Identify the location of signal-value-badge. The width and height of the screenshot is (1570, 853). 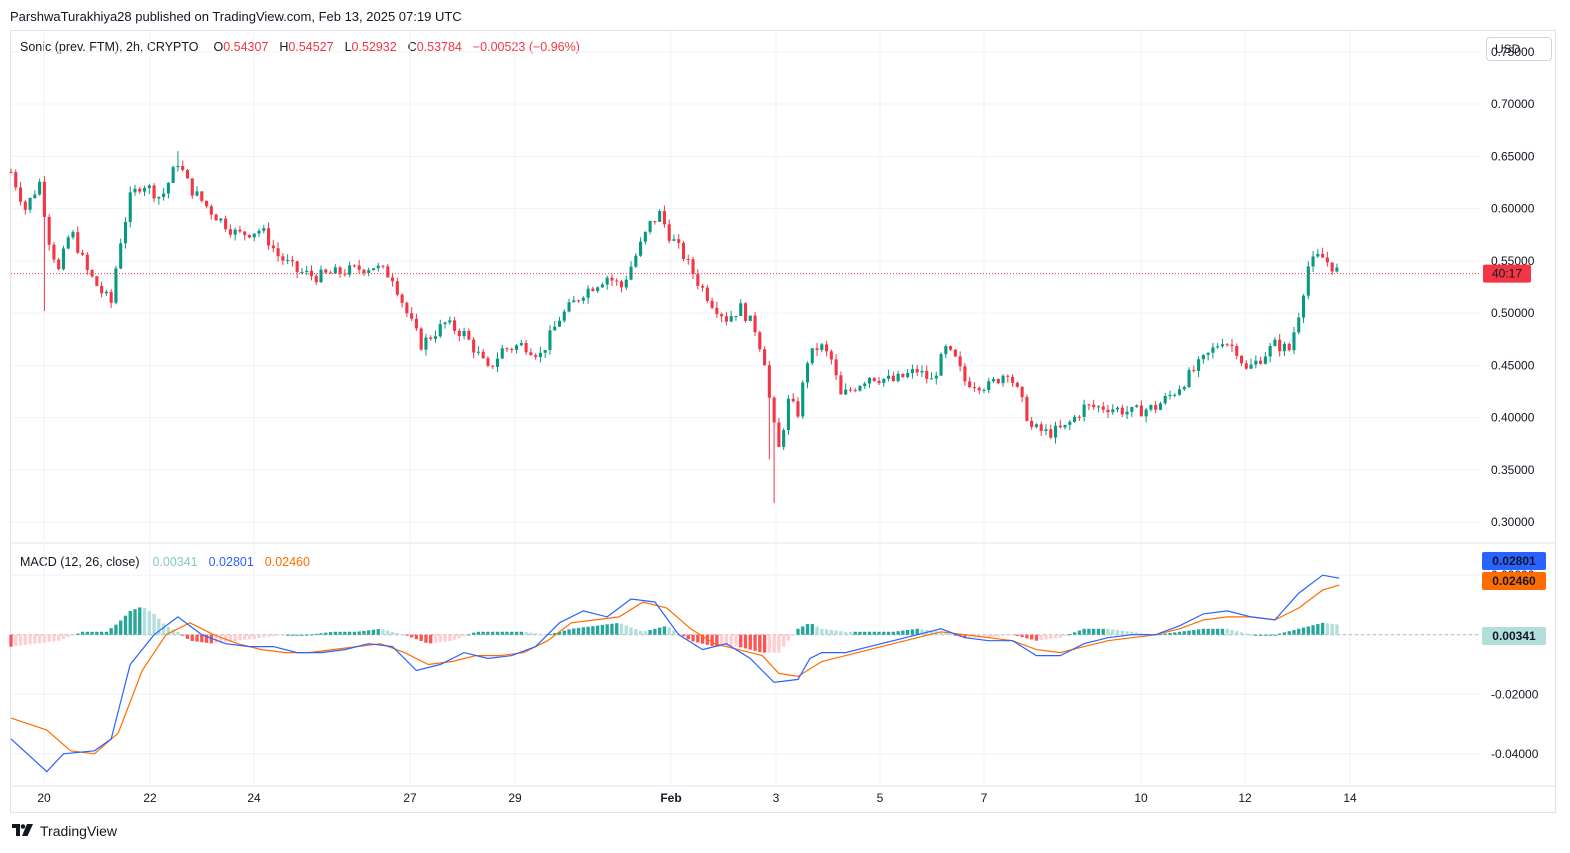
(1514, 581).